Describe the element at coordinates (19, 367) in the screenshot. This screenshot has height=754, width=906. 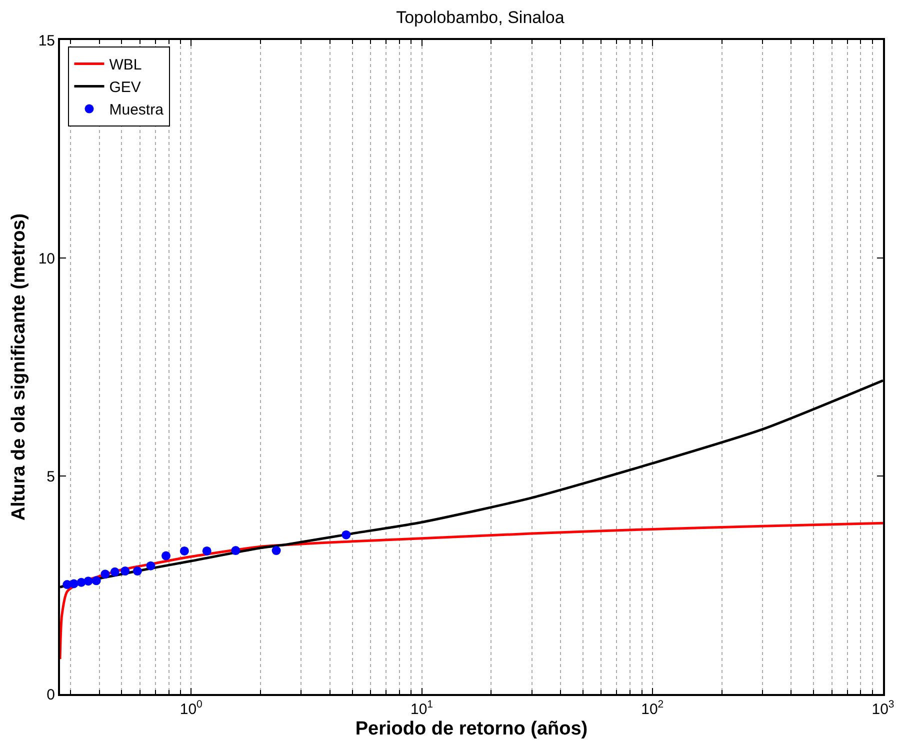
I see `y-axis-title: Altura de ola significante (metros)` at that location.